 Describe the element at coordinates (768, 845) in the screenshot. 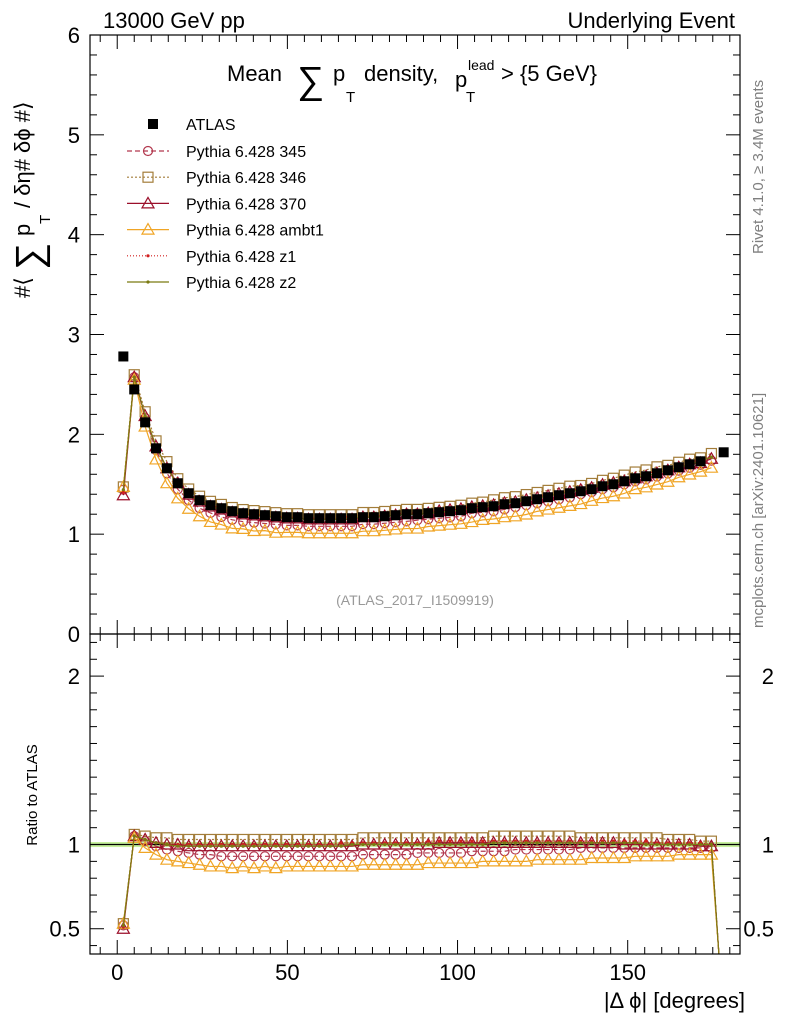

I see `ratio-y-tick-label-right: 1` at that location.